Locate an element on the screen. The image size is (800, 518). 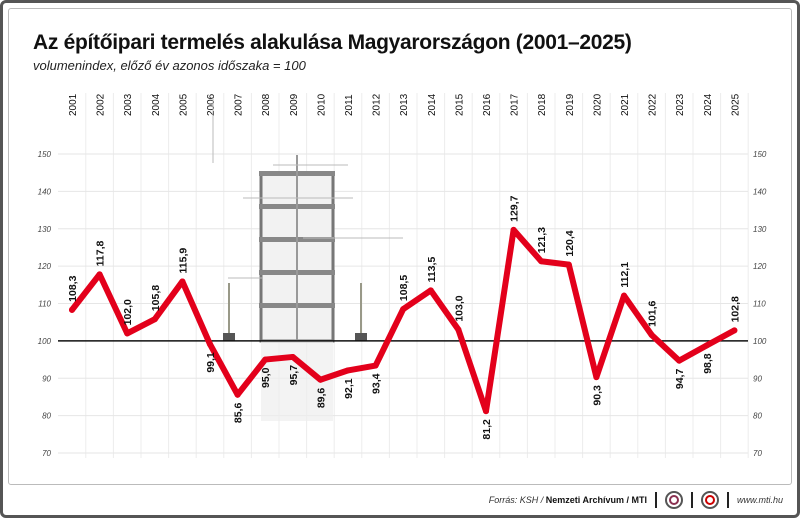
year-tick-label: 2014 is located at coordinates (432, 104).